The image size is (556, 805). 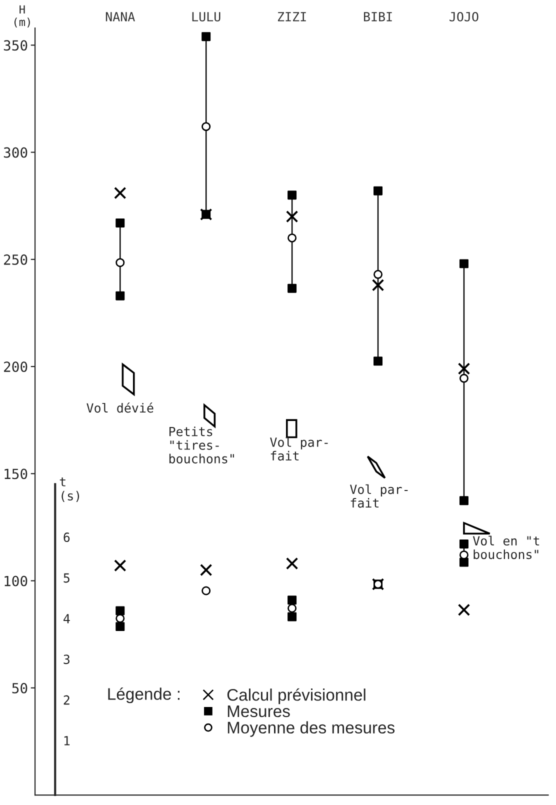 I want to click on y2-tick-label: 3, so click(x=67, y=659).